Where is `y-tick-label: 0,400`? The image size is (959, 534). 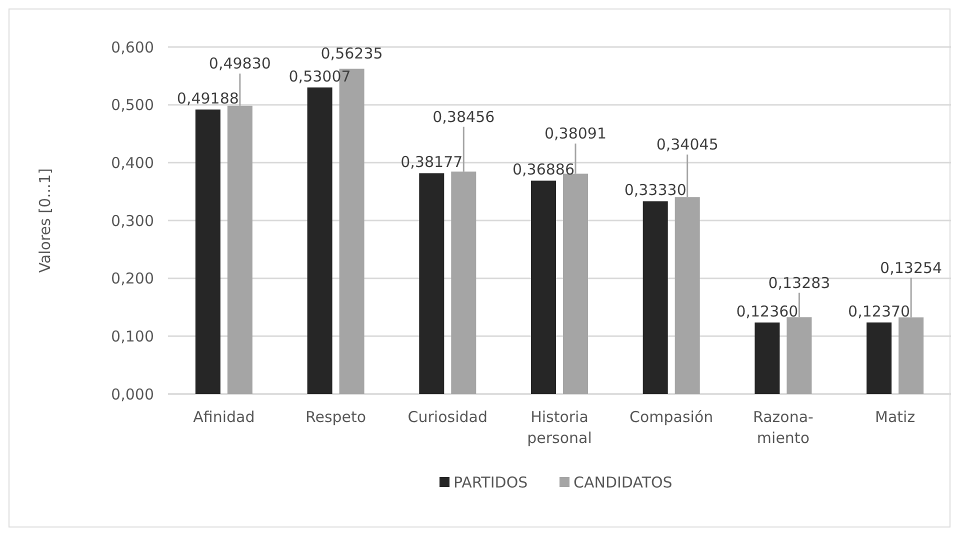
y-tick-label: 0,400 is located at coordinates (132, 163).